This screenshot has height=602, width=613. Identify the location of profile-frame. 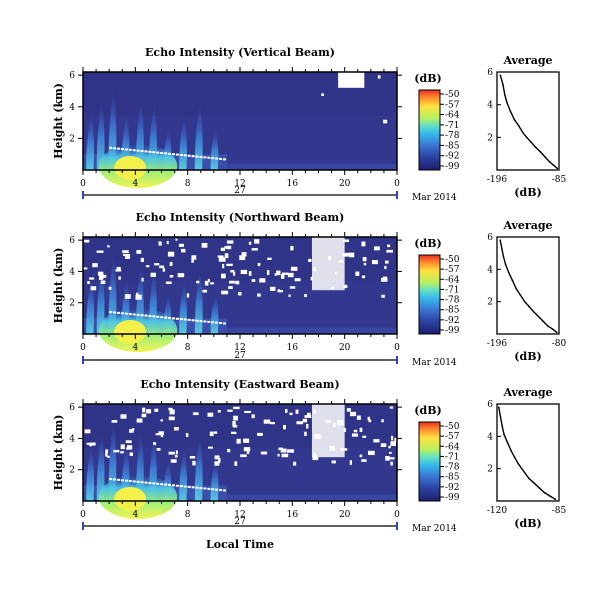
(528, 285).